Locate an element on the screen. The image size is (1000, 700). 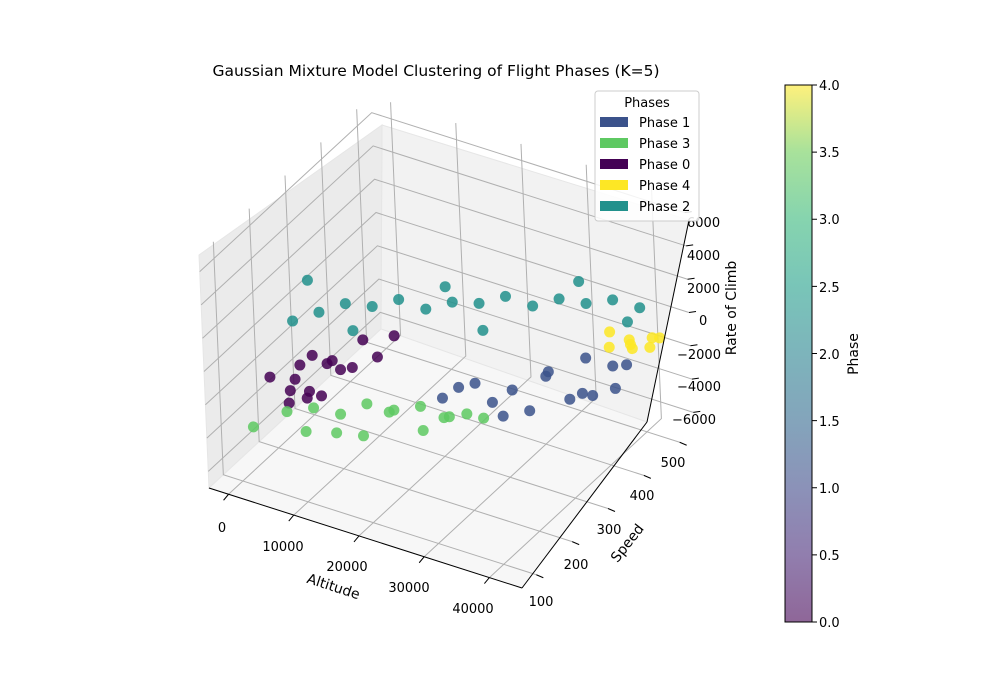
y-tick-label: 100 is located at coordinates (541, 602).